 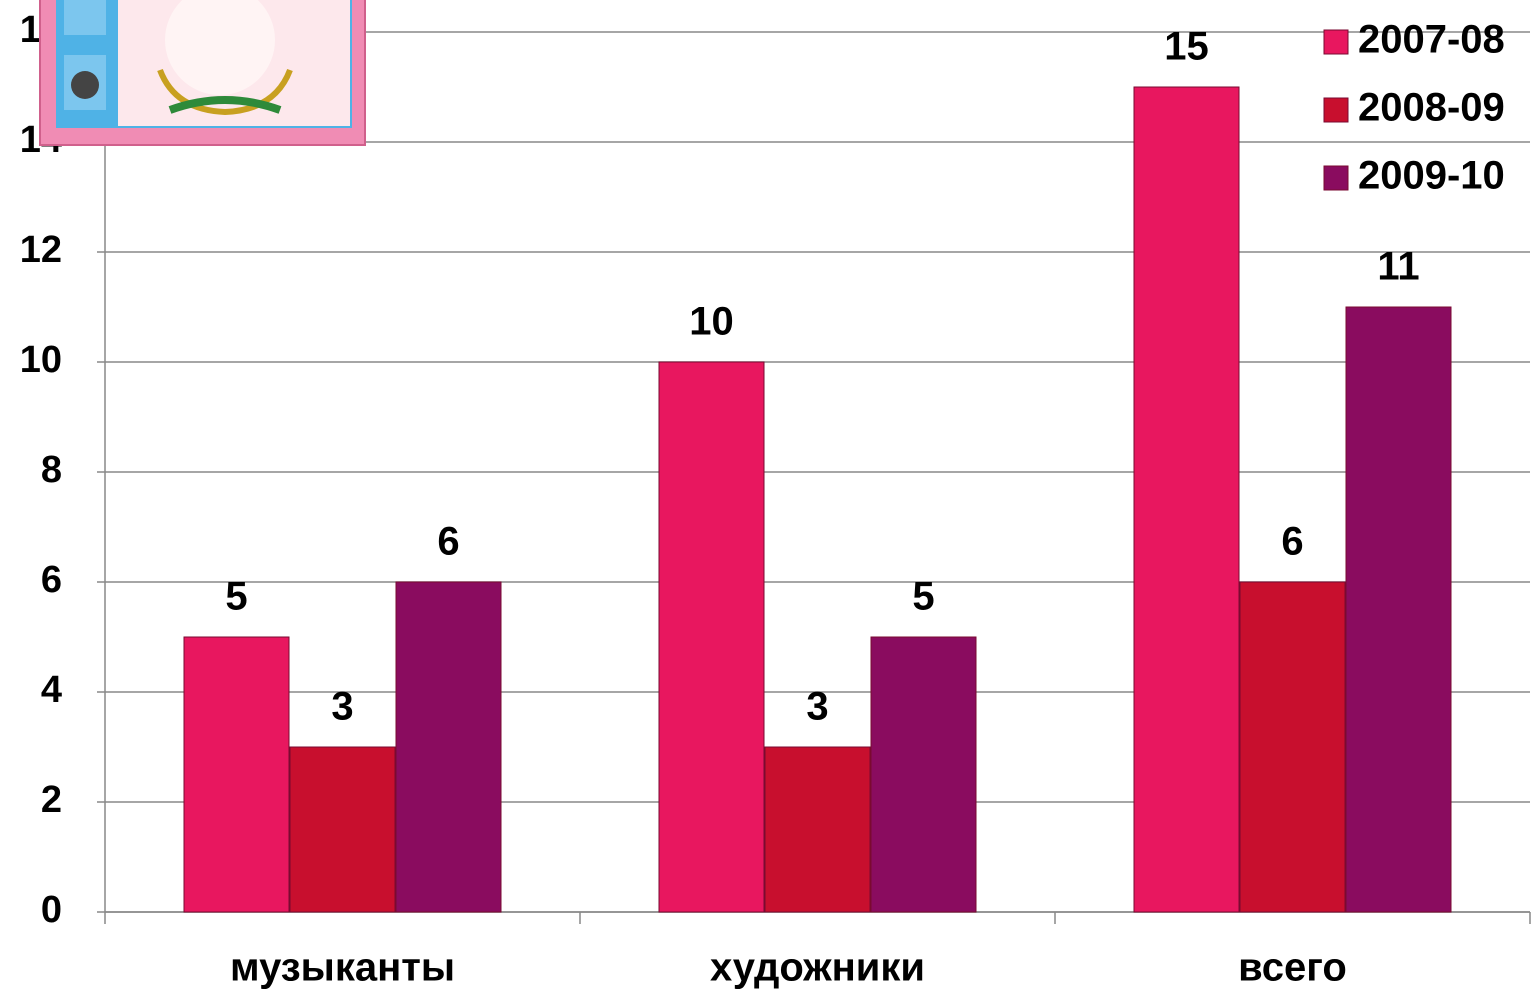 What do you see at coordinates (202, 73) in the screenshot?
I see `decorative-image` at bounding box center [202, 73].